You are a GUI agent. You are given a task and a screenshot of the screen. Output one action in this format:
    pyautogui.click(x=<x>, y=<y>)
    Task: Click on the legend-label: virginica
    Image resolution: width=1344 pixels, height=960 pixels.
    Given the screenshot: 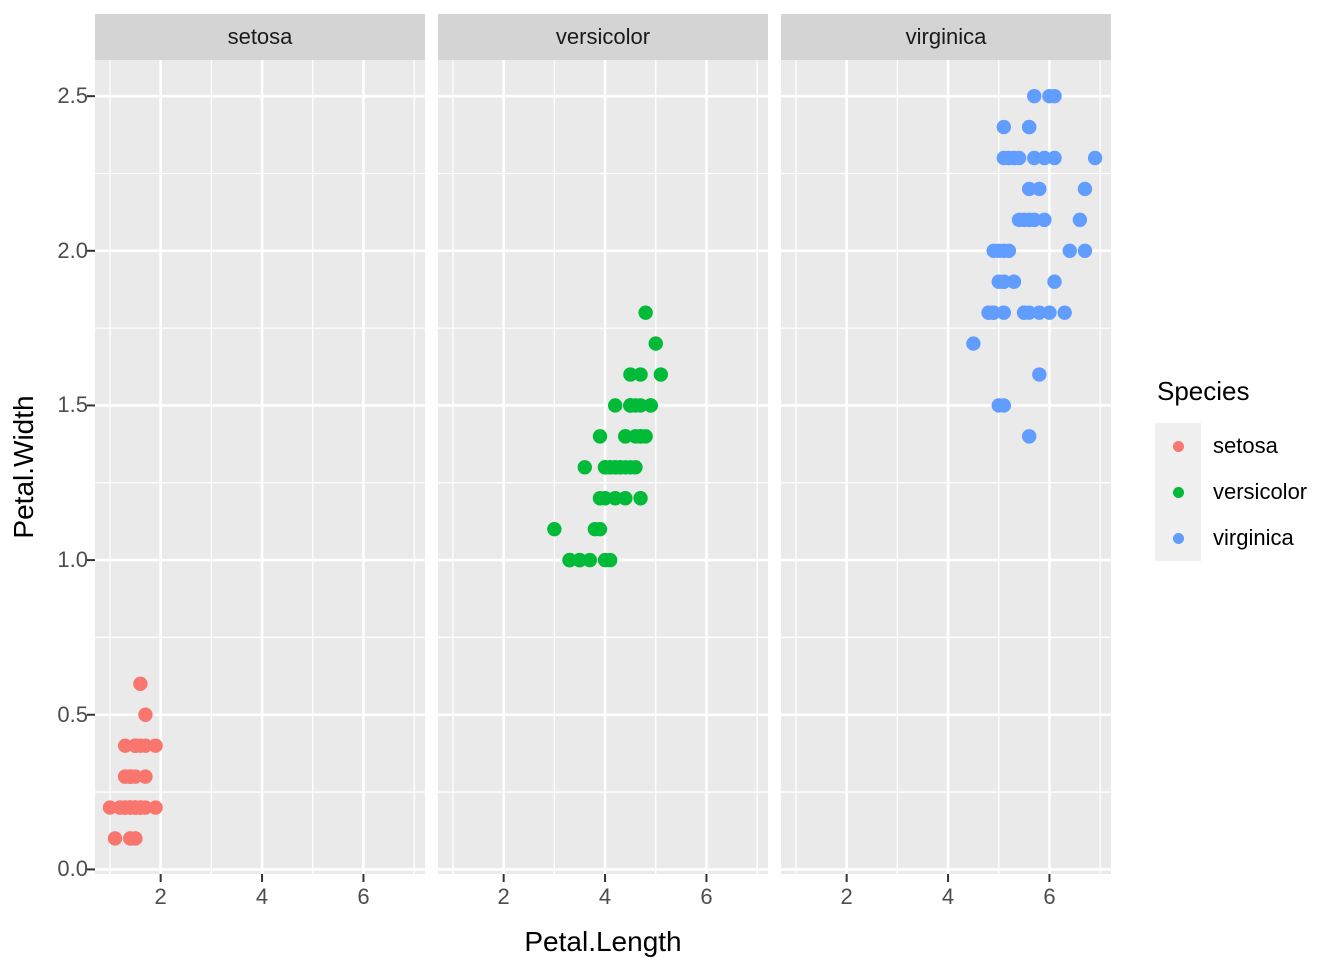 What is the action you would take?
    pyautogui.click(x=1253, y=537)
    